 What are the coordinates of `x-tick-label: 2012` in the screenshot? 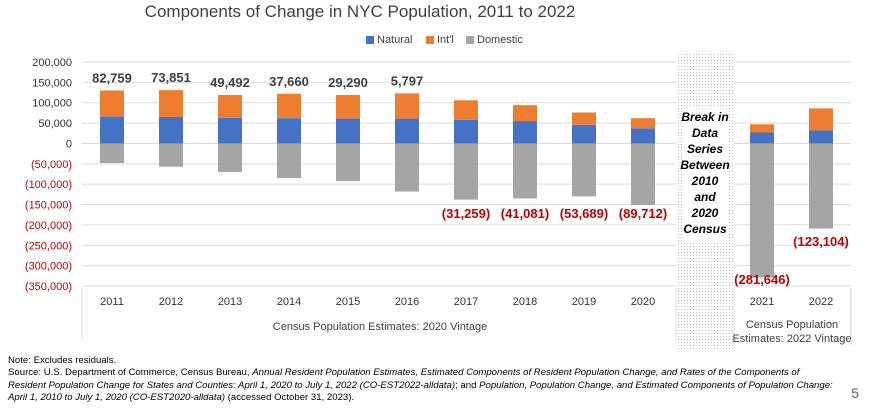 It's located at (171, 302).